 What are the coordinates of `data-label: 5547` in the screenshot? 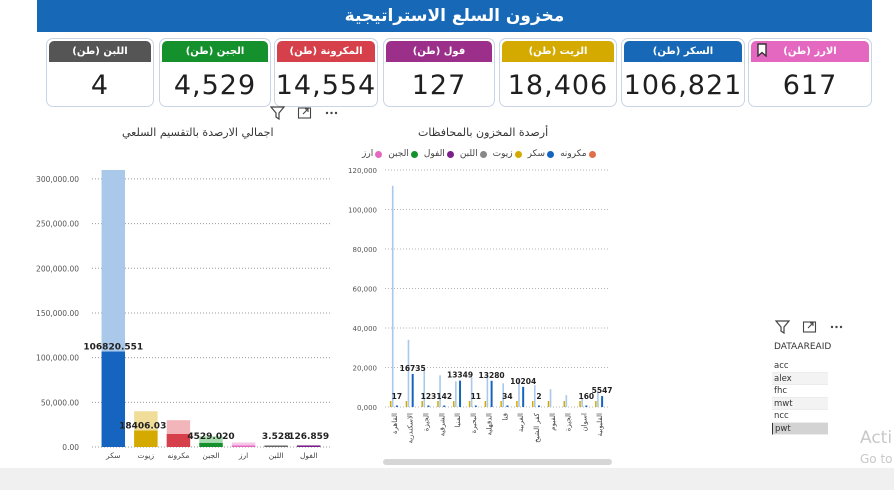 It's located at (602, 390).